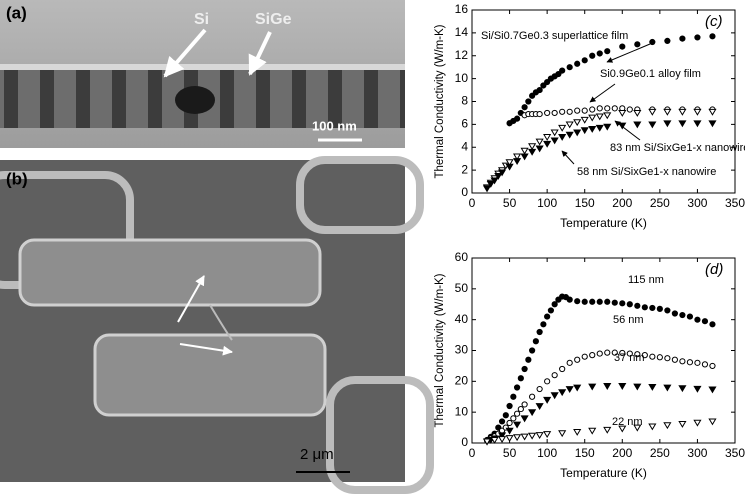  I want to click on y-tick-label: 40, so click(462, 319).